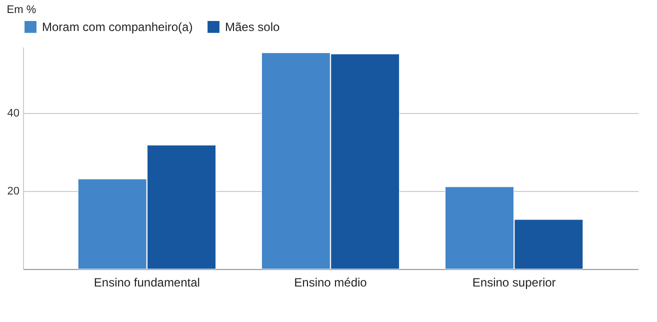 Image resolution: width=657 pixels, height=322 pixels. What do you see at coordinates (514, 283) in the screenshot?
I see `x-tick-label: Ensino superior` at bounding box center [514, 283].